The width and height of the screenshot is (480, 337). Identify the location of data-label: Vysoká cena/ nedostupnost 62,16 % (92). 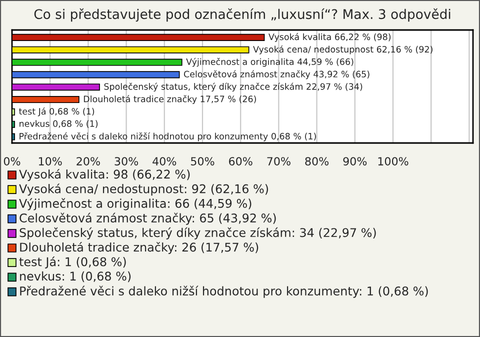
(342, 49).